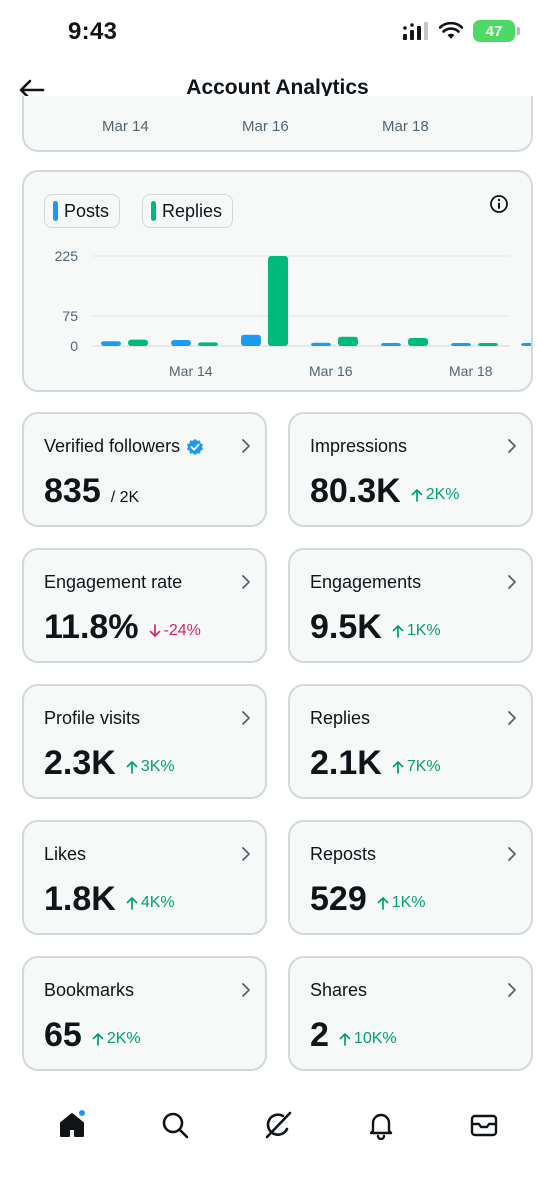  I want to click on cellular-signal-icon, so click(415, 31).